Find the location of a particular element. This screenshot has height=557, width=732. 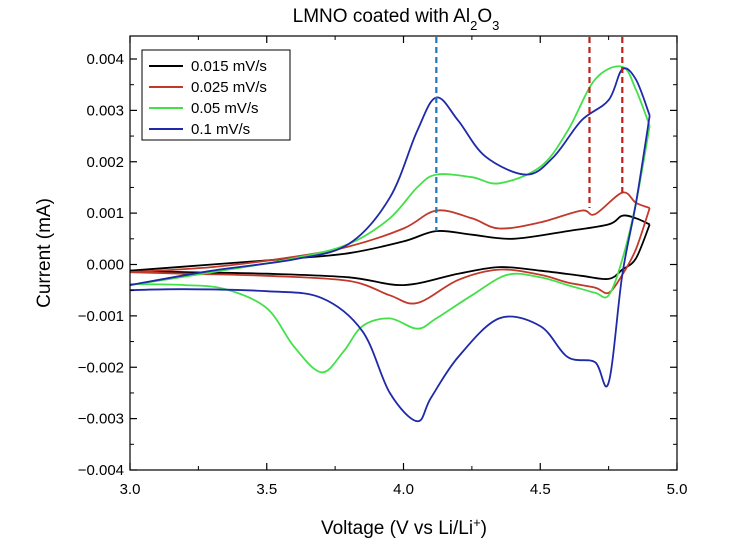

x-axis-title-end: ) is located at coordinates (484, 528).